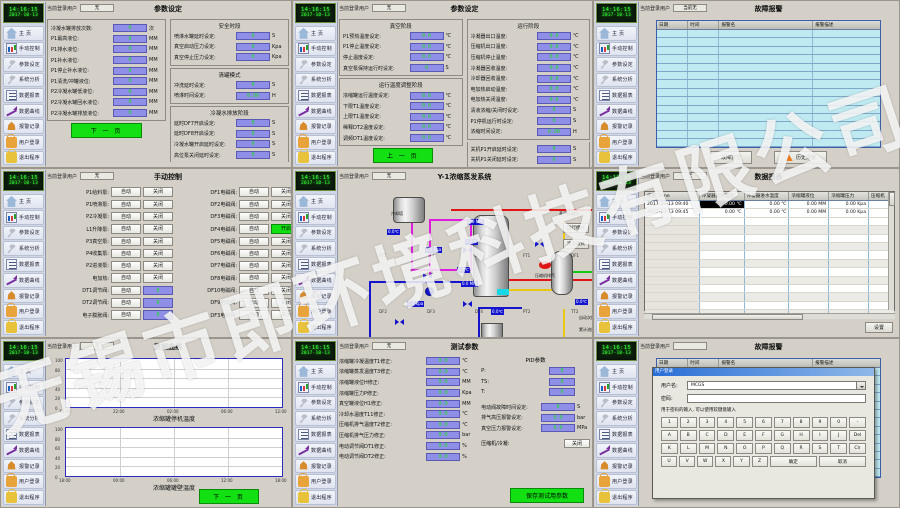 Image resolution: width=900 pixels, height=508 pixels. I want to click on key-clr: Clr, so click(857, 448).